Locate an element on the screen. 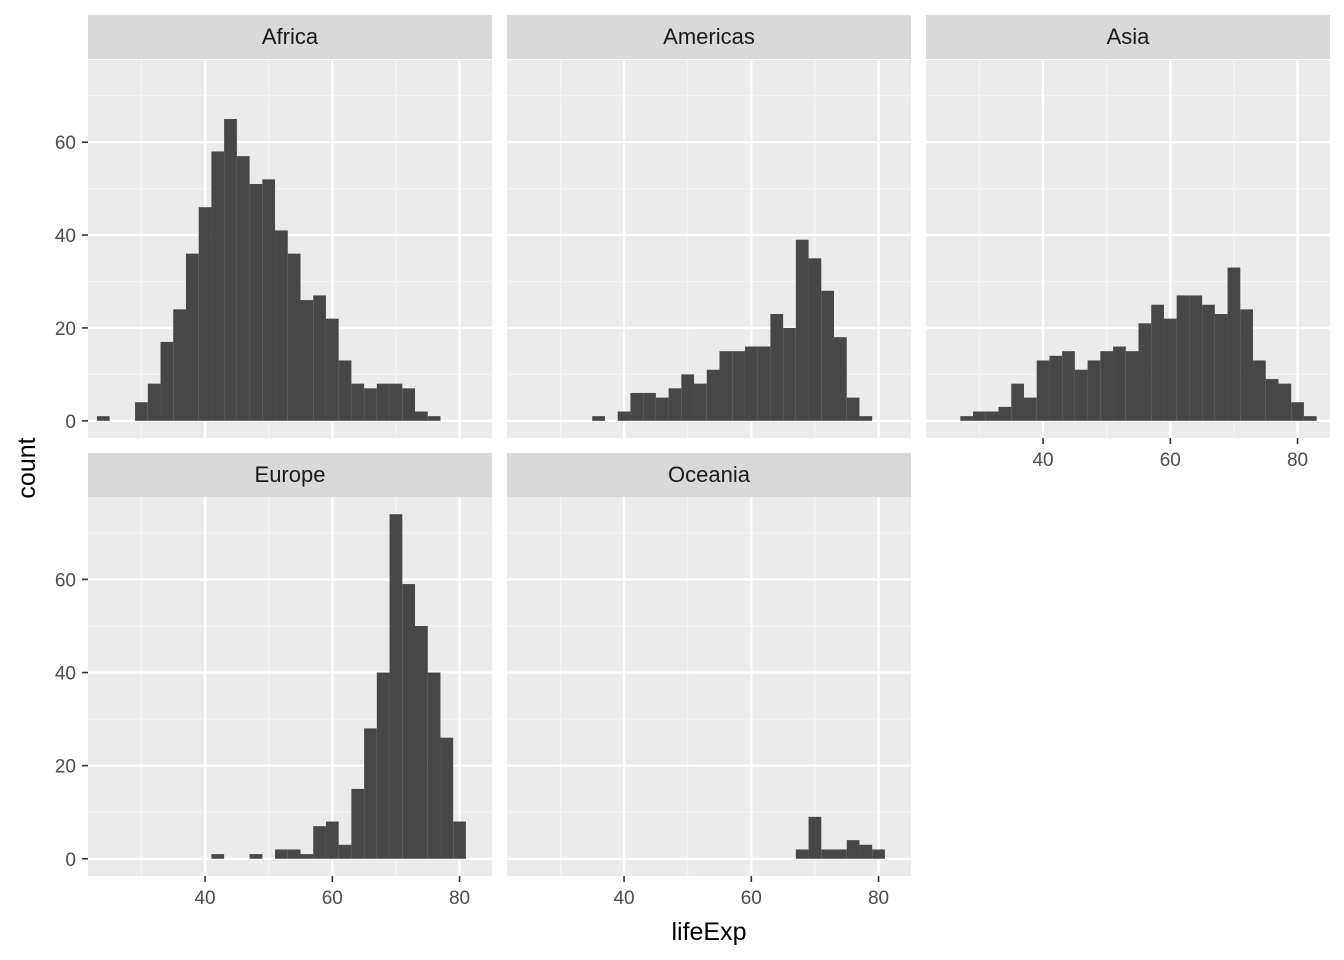 This screenshot has width=1344, height=960. panel-americas: Americas is located at coordinates (709, 226).